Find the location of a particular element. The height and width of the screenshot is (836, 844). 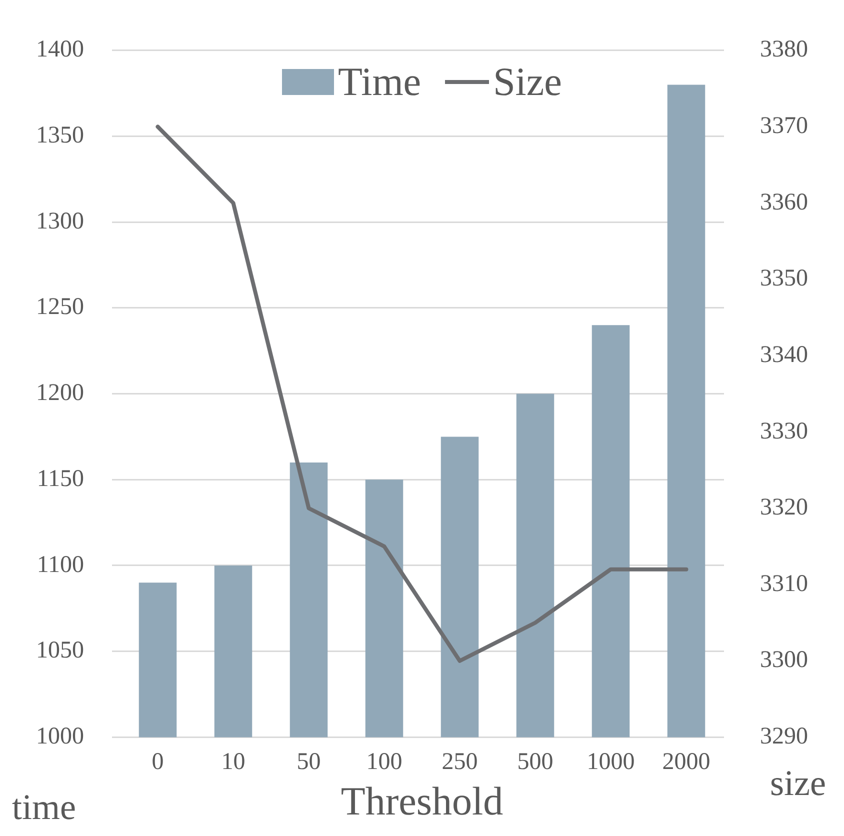

y-tick-label: 1100 is located at coordinates (60, 565).